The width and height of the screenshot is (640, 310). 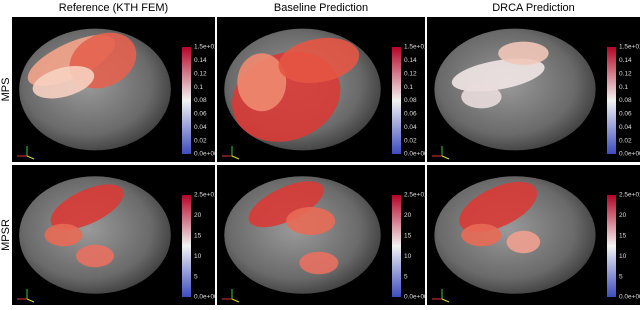 What do you see at coordinates (113, 8) in the screenshot?
I see `column-title: Reference (KTH FEM)` at bounding box center [113, 8].